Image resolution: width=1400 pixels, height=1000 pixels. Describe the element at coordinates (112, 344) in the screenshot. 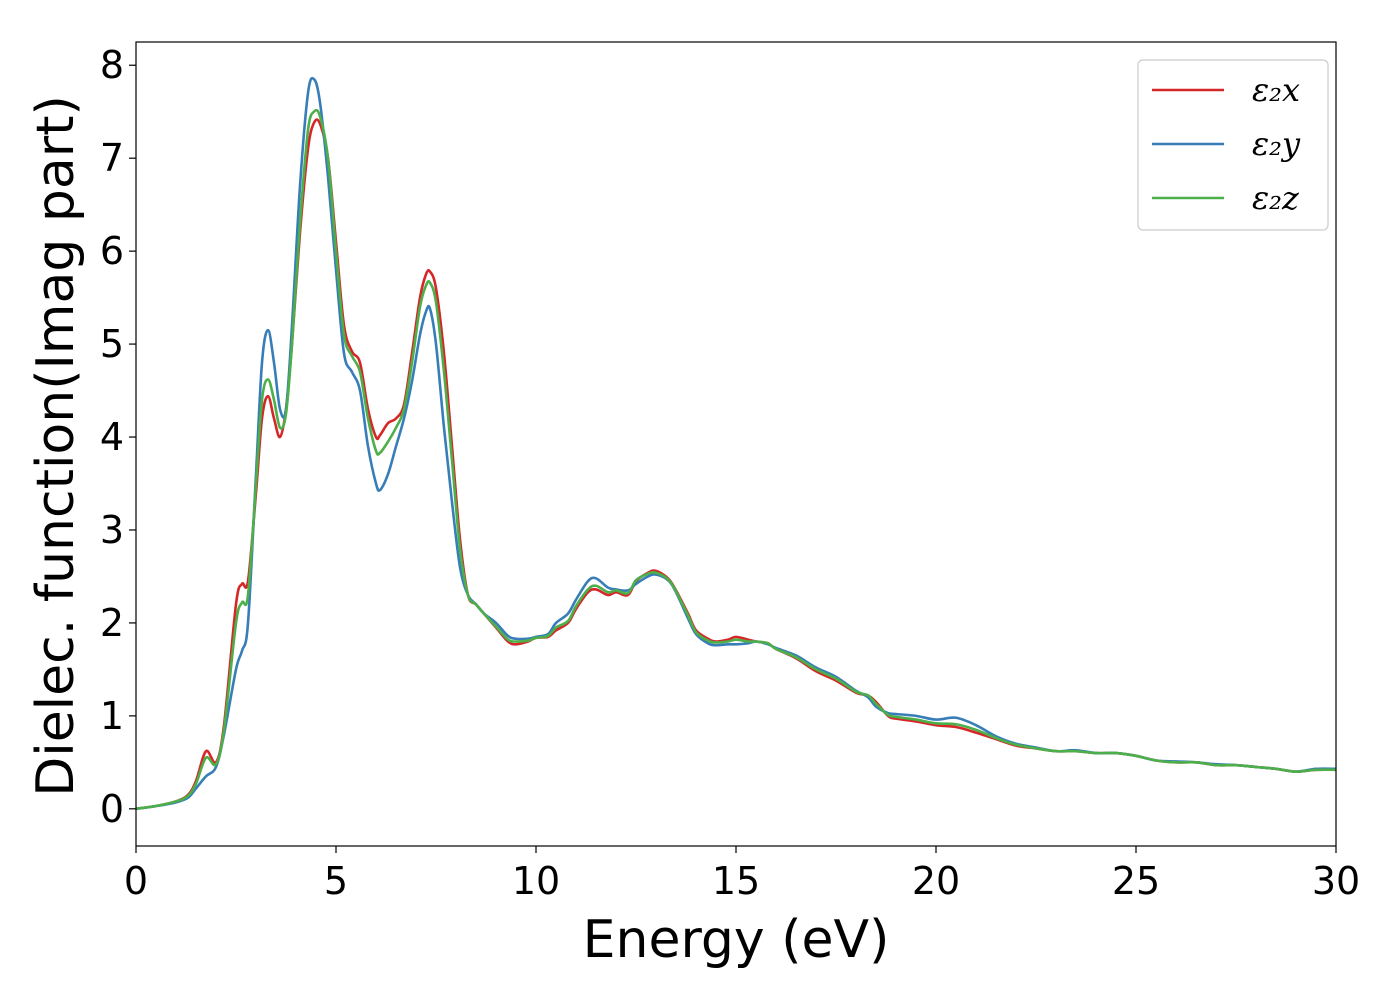

I see `y-tick-label: 5` at that location.